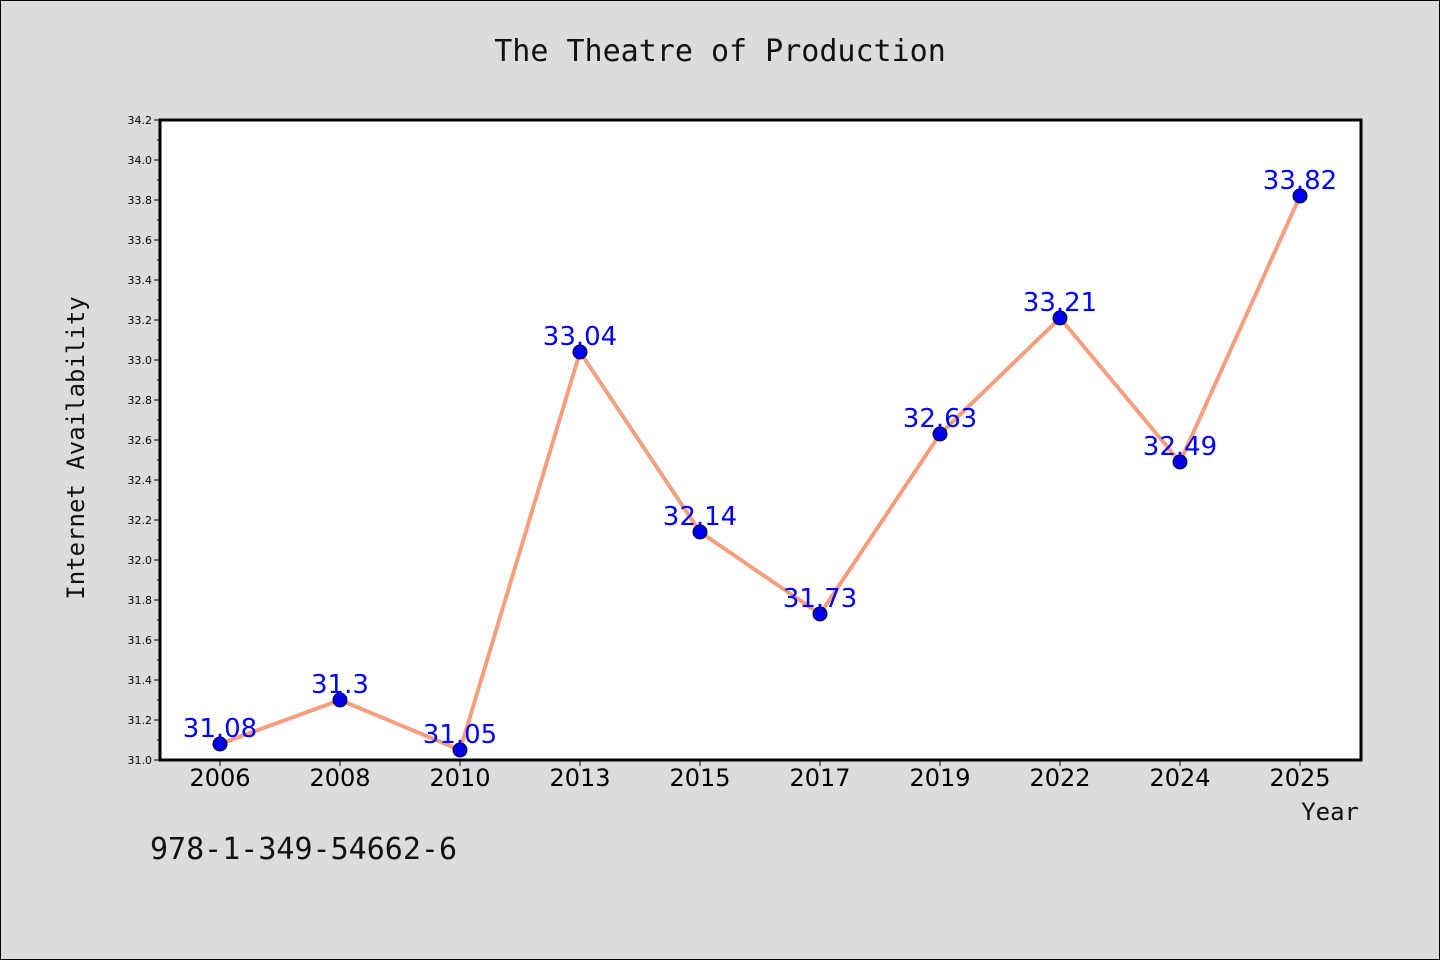 Image resolution: width=1440 pixels, height=960 pixels. What do you see at coordinates (1330, 812) in the screenshot?
I see `x-axis-label: Year` at bounding box center [1330, 812].